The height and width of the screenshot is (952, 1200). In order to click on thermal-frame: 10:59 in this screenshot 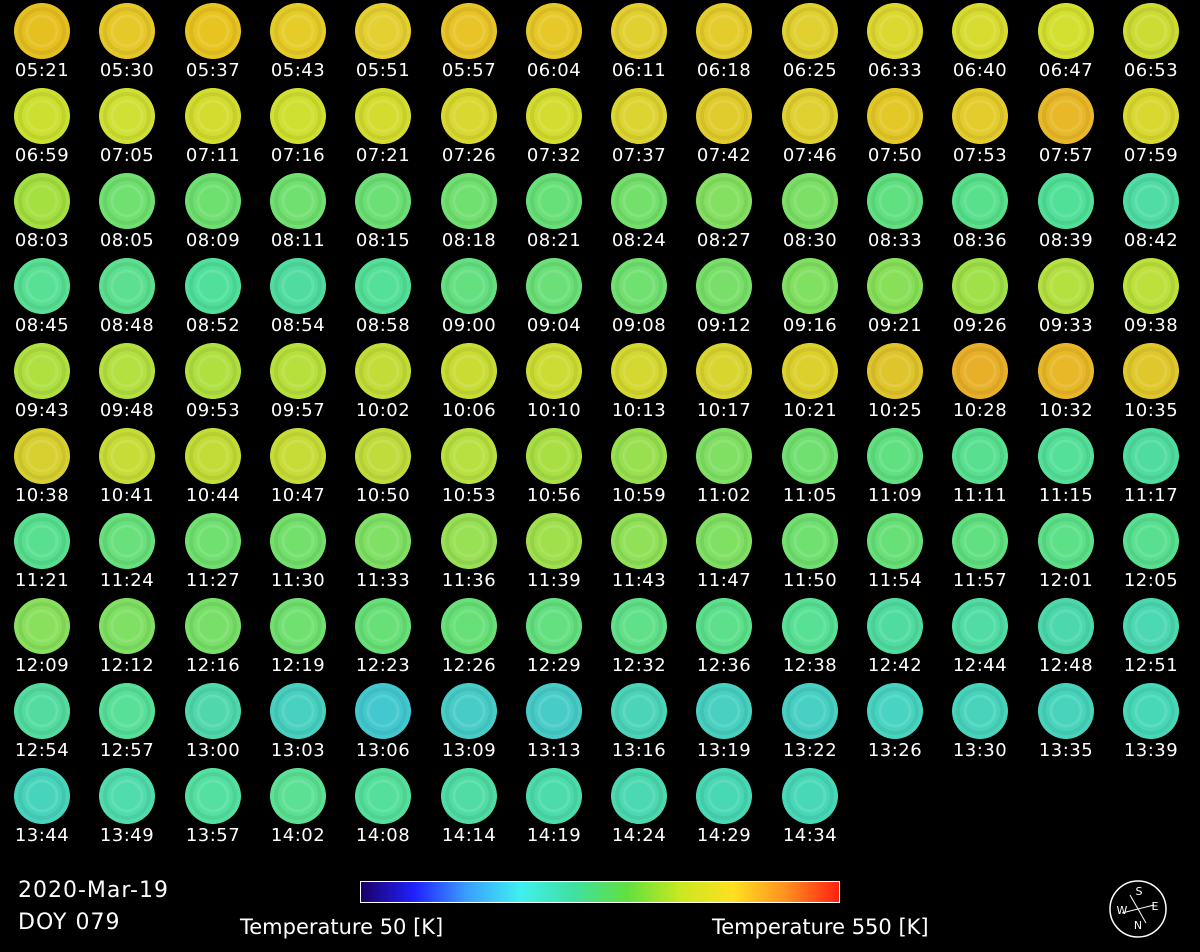, I will do `click(639, 467)`.